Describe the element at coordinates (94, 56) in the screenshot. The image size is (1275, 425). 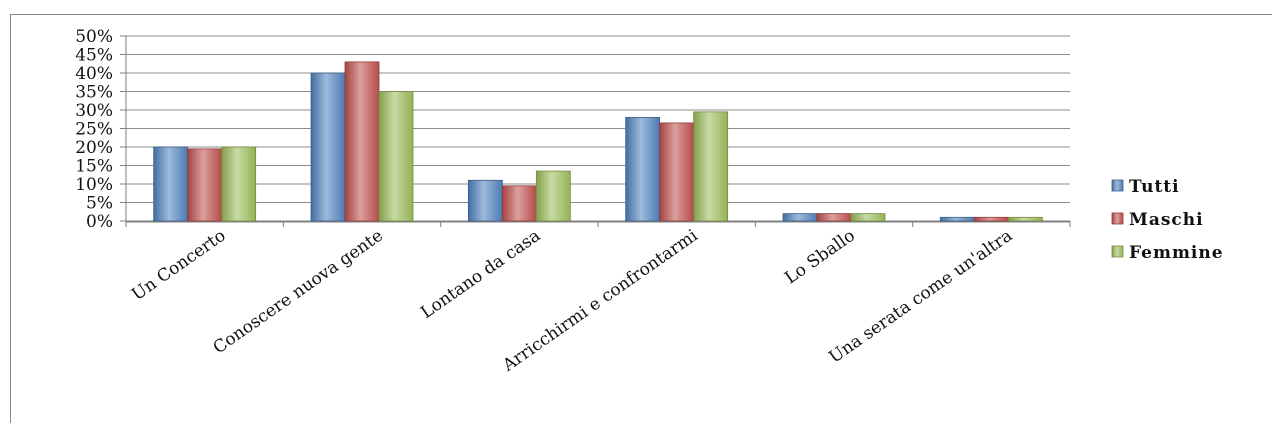
I see `y-tick-label: 45%` at that location.